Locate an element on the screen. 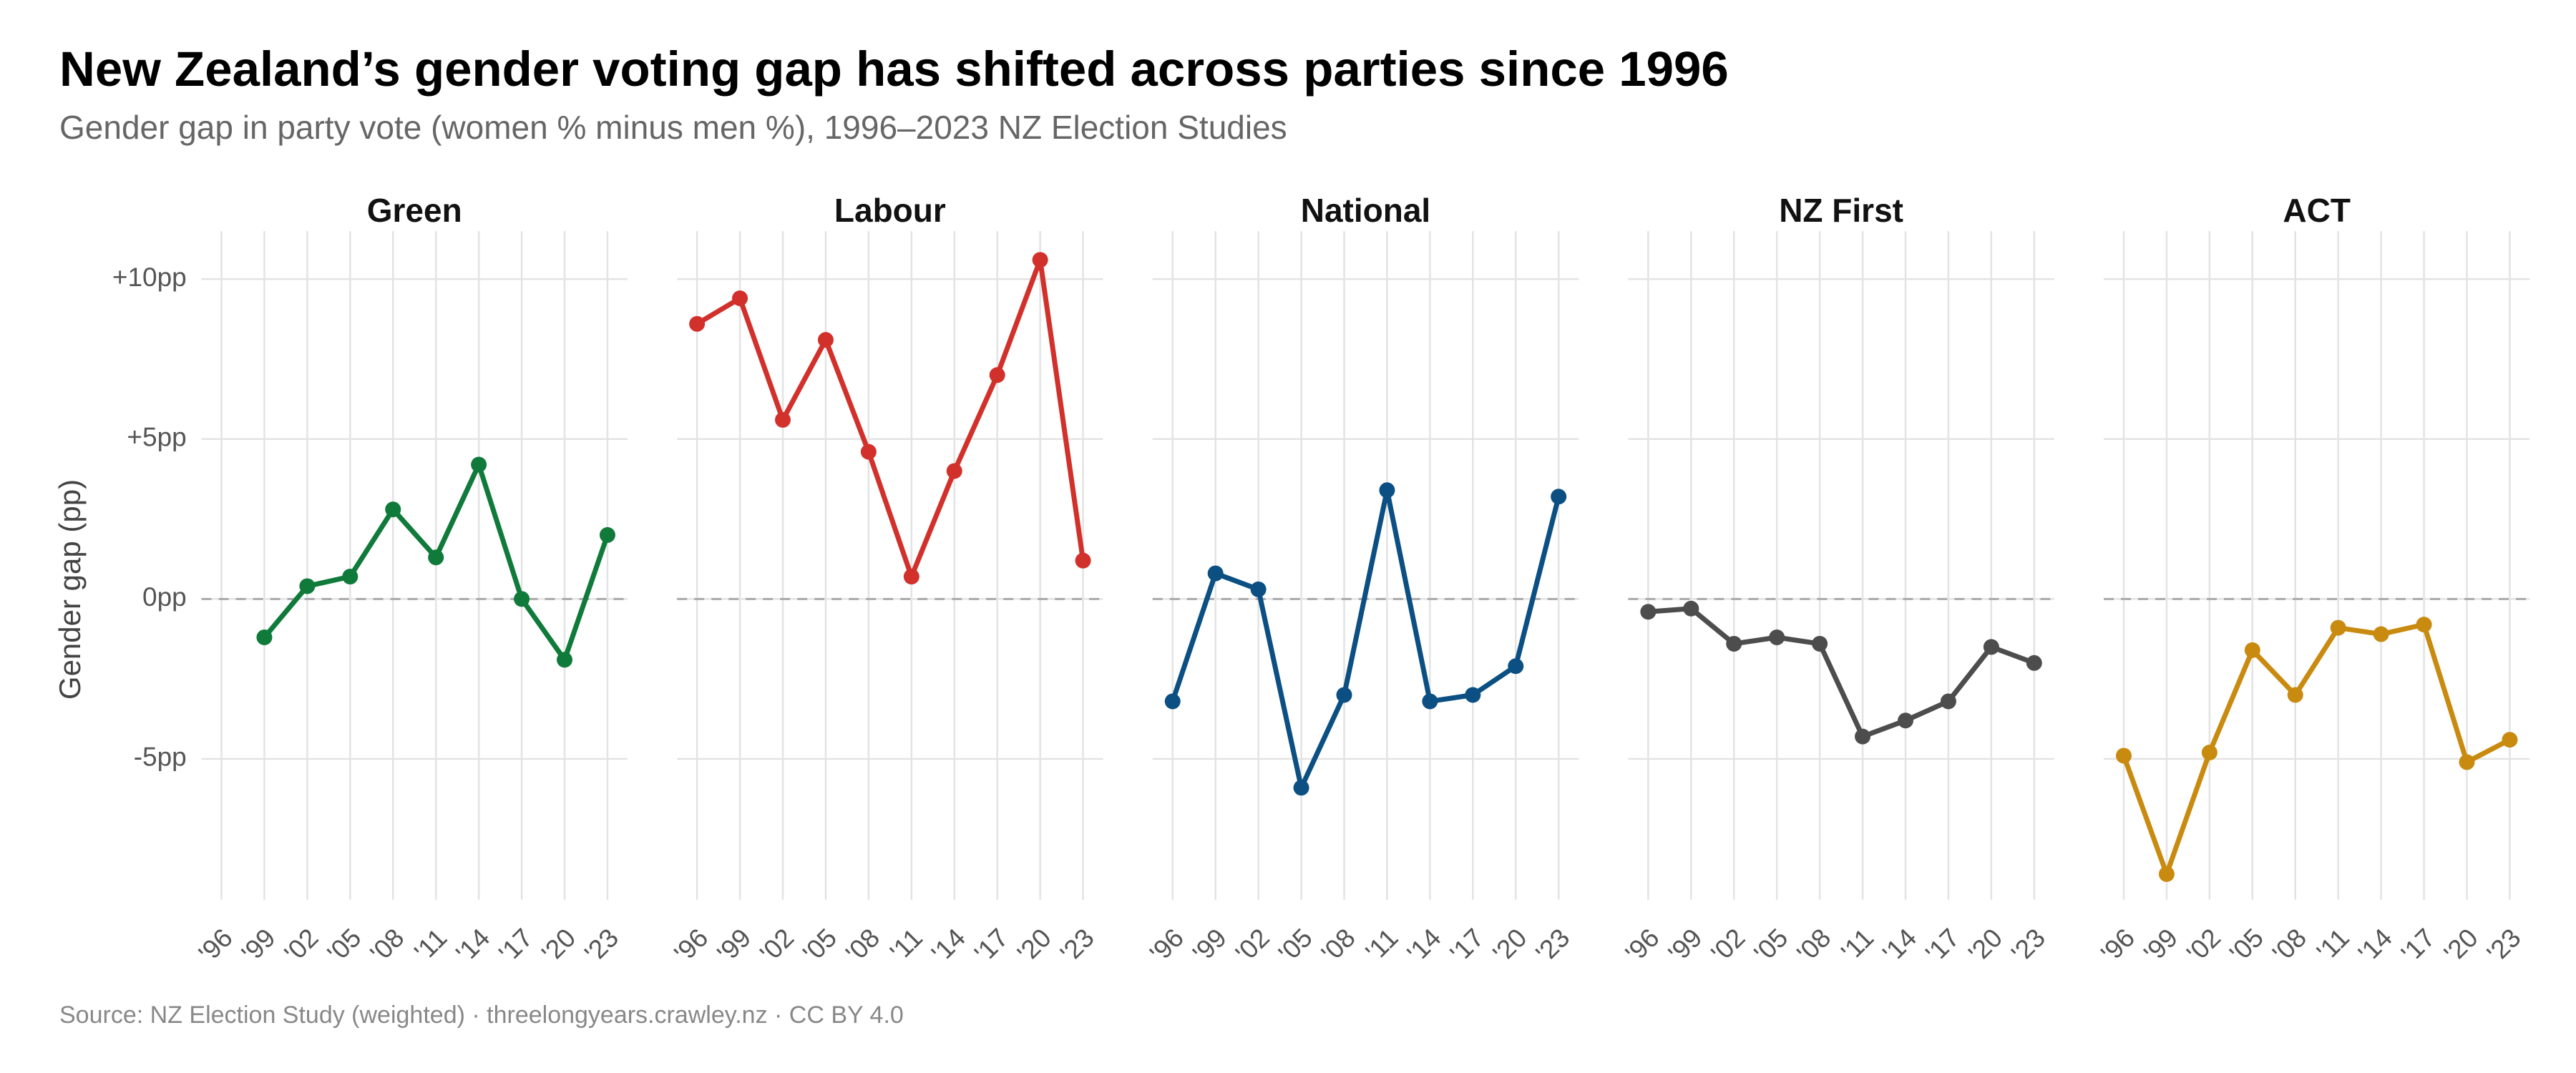 This screenshot has width=2576, height=1073. facet-title: Labour is located at coordinates (890, 211).